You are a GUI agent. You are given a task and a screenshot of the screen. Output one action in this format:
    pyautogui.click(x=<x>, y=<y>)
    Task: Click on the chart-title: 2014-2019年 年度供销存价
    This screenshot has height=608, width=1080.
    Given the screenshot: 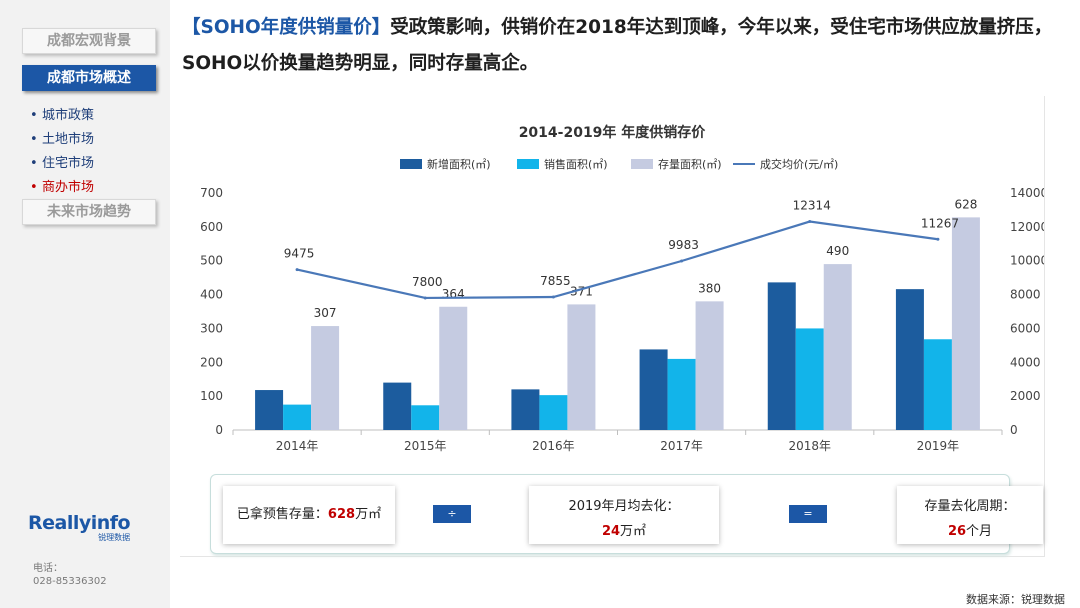 What is the action you would take?
    pyautogui.click(x=613, y=132)
    